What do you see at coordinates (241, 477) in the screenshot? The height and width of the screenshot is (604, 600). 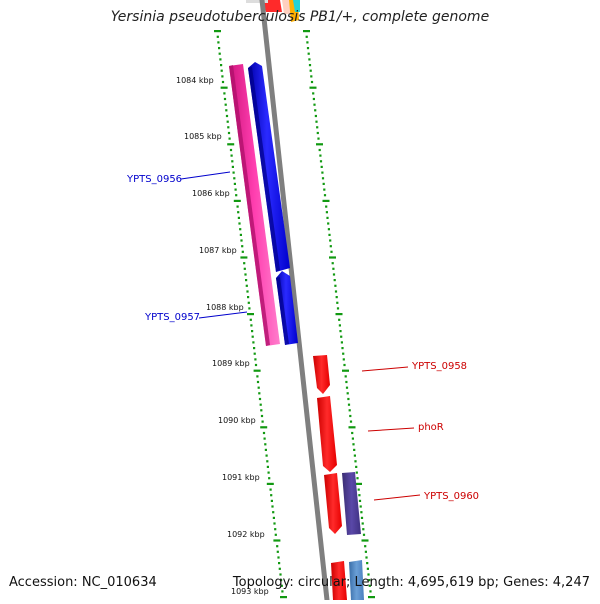 I see `tick-label: 1091 kbp` at bounding box center [241, 477].